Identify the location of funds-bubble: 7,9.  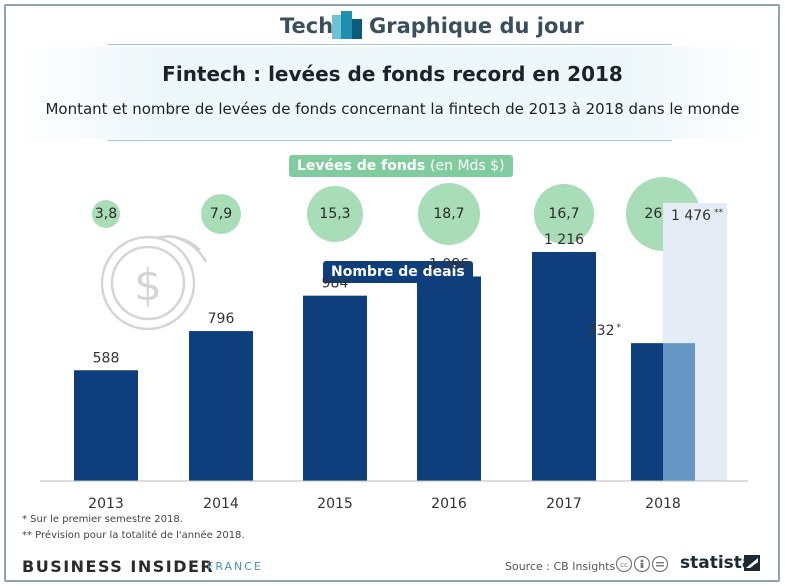
(221, 214).